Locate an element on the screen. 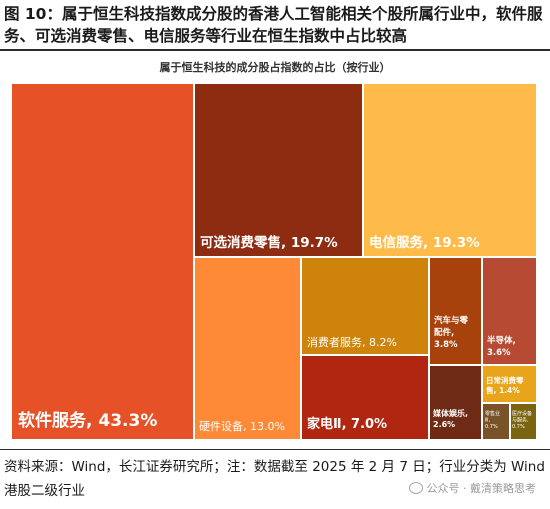 The image size is (550, 509). treemap-cell-8-label: 半导体, 3.6% is located at coordinates (501, 346).